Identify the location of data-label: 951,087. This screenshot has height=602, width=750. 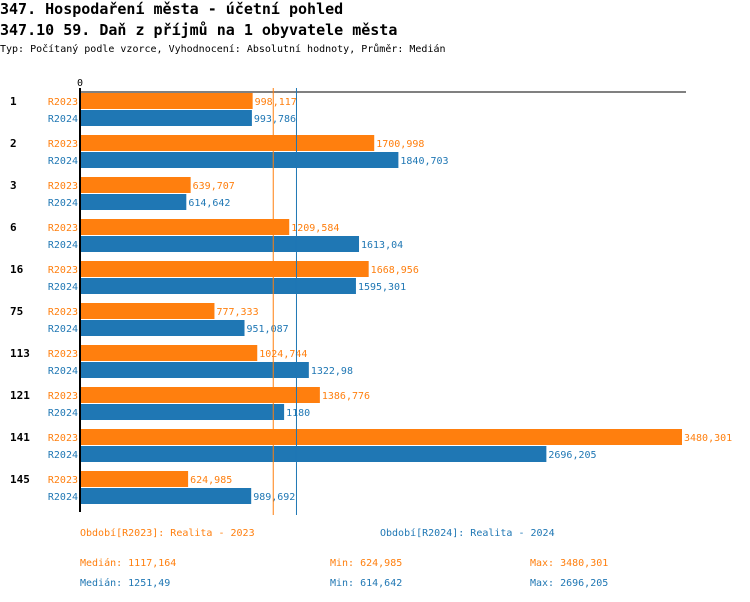
(268, 329).